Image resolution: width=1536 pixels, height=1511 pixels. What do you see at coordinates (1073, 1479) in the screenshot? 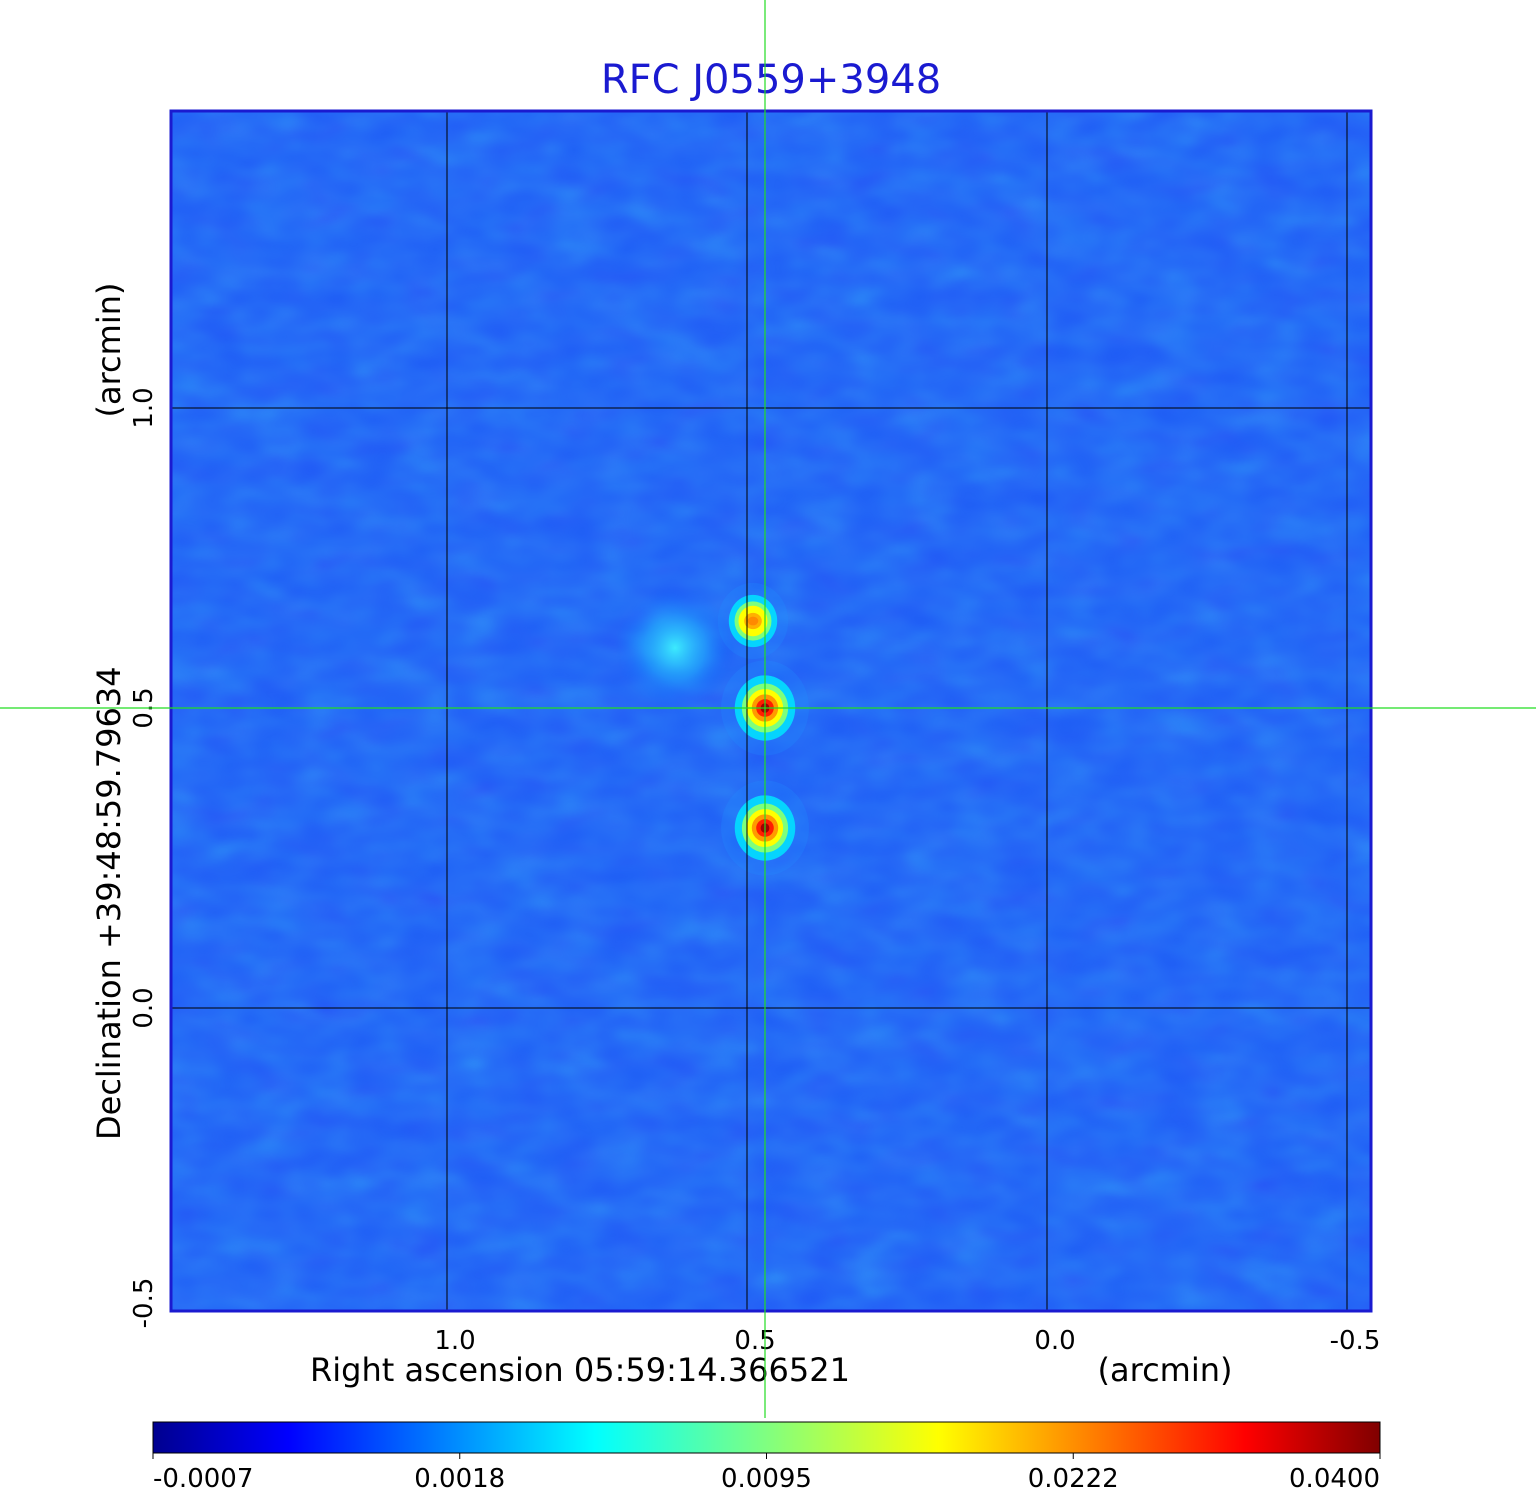
I see `colorbar-tick-label: 0.0222` at bounding box center [1073, 1479].